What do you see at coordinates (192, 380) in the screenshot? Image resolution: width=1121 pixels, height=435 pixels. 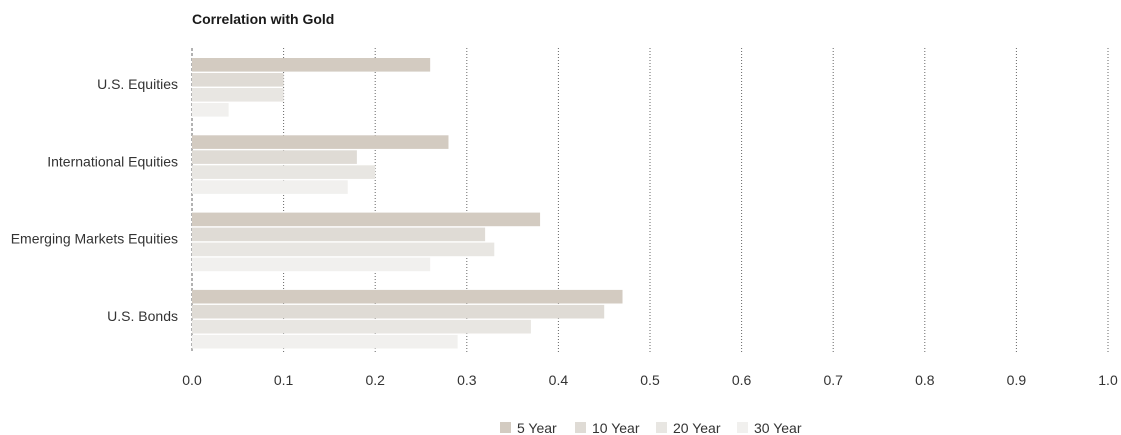 I see `x-tick-label: 0.0` at bounding box center [192, 380].